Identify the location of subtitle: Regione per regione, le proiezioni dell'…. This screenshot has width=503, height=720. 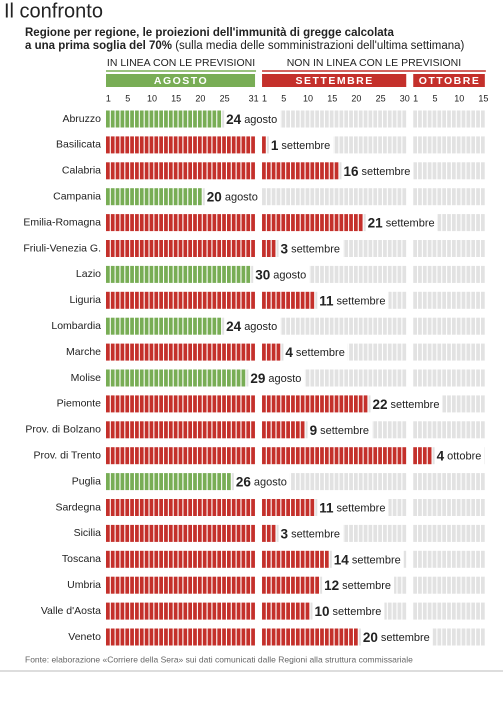
(209, 33).